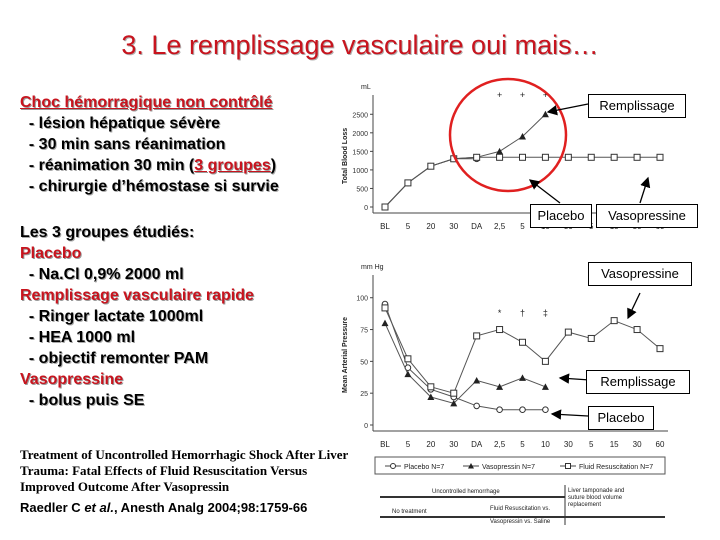 The width and height of the screenshot is (720, 540). What do you see at coordinates (595, 498) in the screenshot?
I see `timeline-label: suture blood volume` at bounding box center [595, 498].